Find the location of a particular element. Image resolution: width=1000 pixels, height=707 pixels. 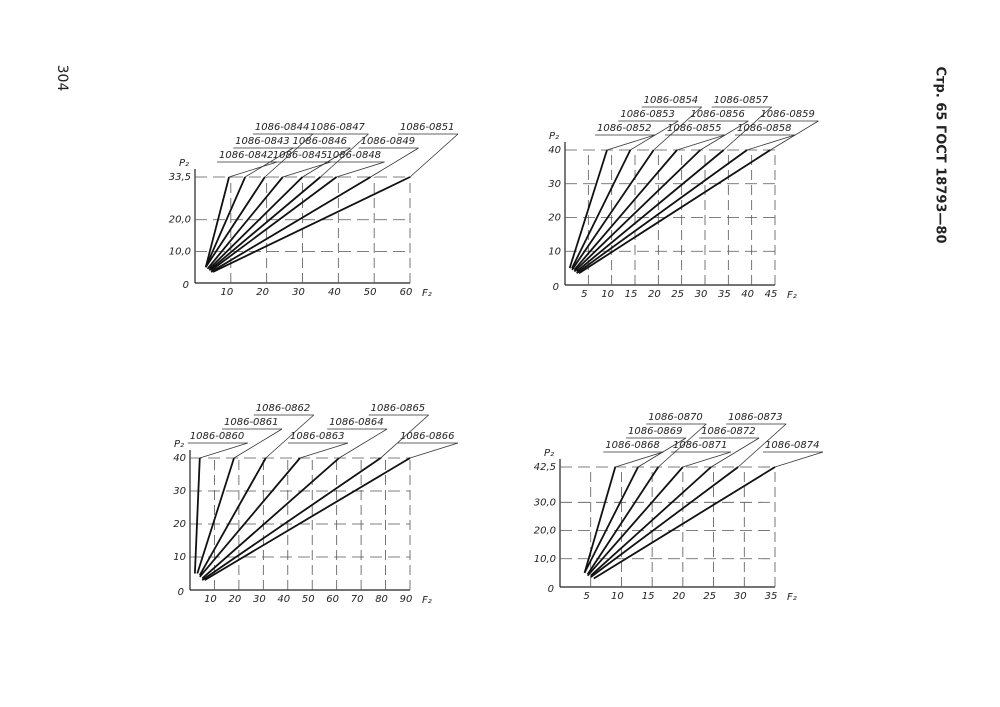

series-label: 1086-0851 is located at coordinates (427, 127).